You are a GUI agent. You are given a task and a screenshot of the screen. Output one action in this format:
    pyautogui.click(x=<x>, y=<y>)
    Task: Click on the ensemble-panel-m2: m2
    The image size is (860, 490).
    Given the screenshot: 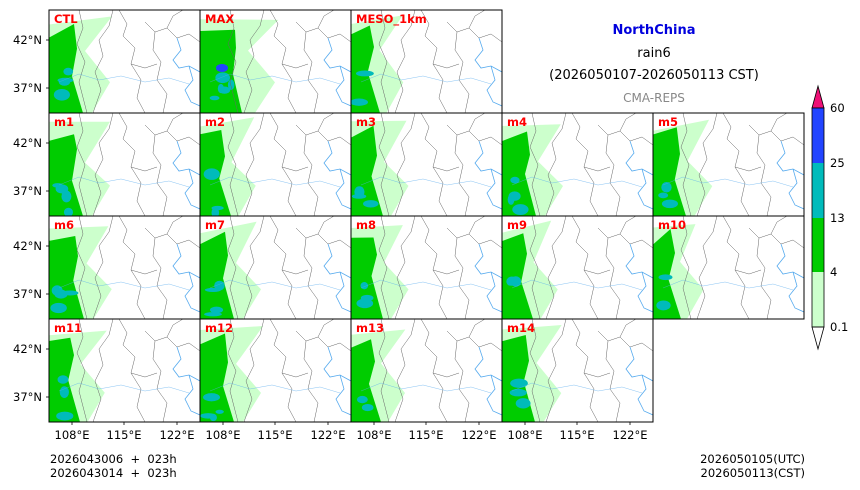 What is the action you would take?
    pyautogui.click(x=275, y=164)
    